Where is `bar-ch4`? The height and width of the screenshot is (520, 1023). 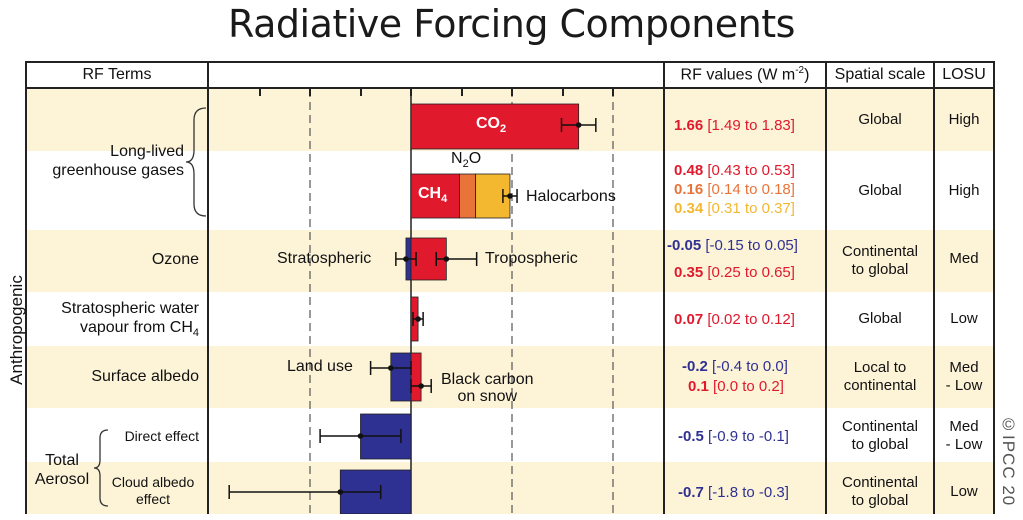 bar-ch4 is located at coordinates (435, 196).